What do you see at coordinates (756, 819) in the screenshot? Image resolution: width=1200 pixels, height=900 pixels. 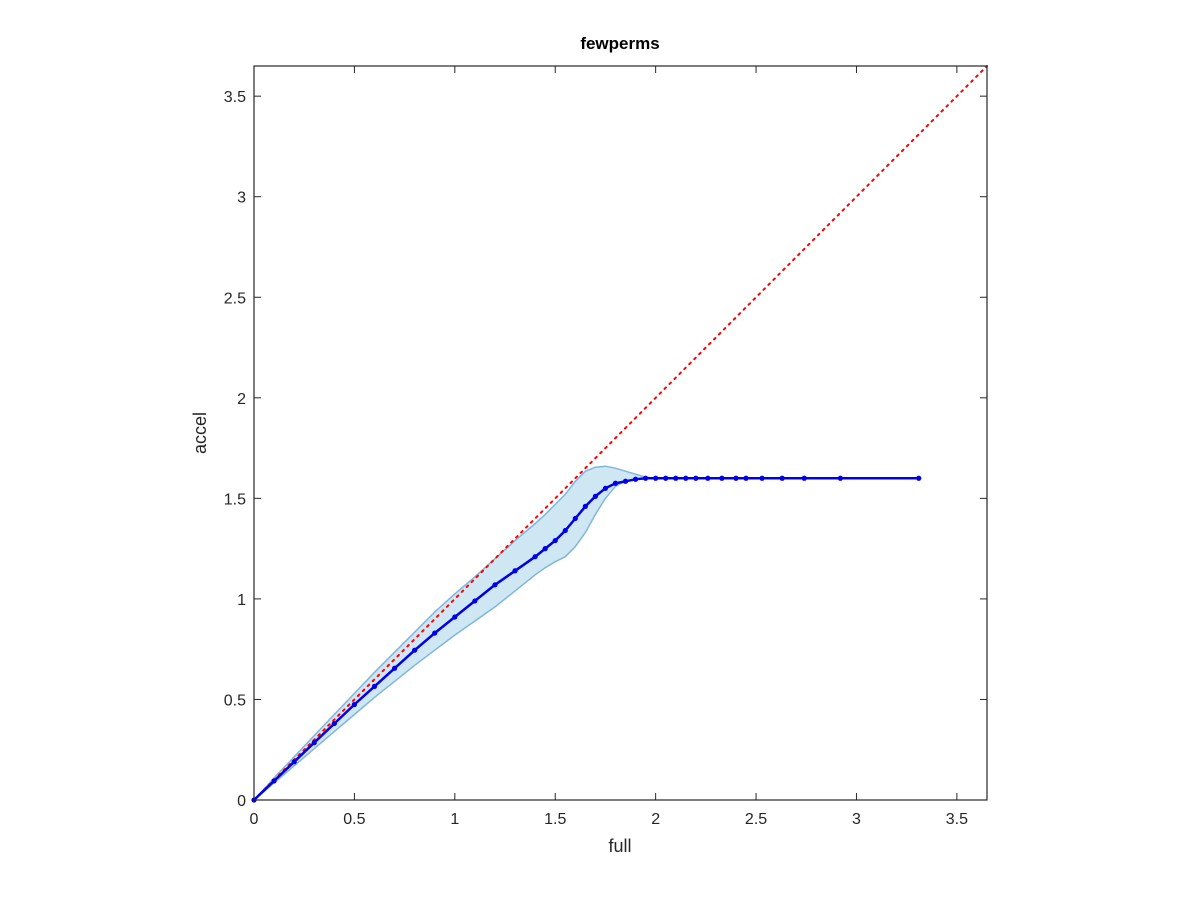 I see `x-tick-label: 2.5` at bounding box center [756, 819].